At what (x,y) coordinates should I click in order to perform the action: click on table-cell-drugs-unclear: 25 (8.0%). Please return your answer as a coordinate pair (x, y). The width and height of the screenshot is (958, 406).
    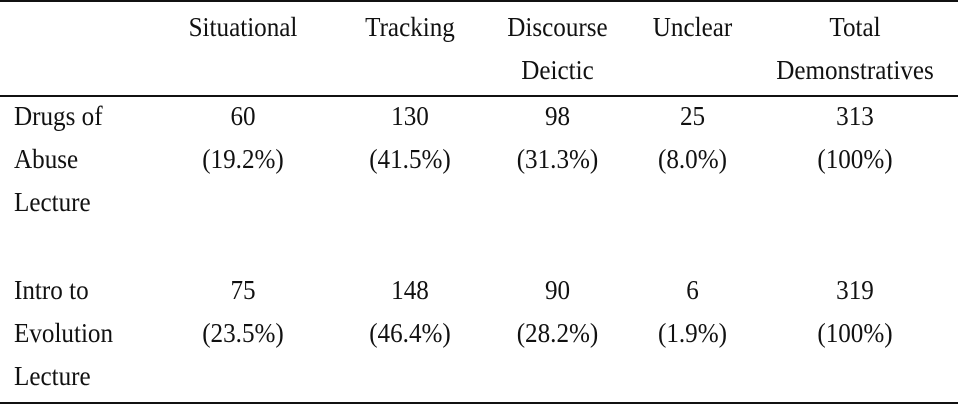
    Looking at the image, I should click on (692, 138).